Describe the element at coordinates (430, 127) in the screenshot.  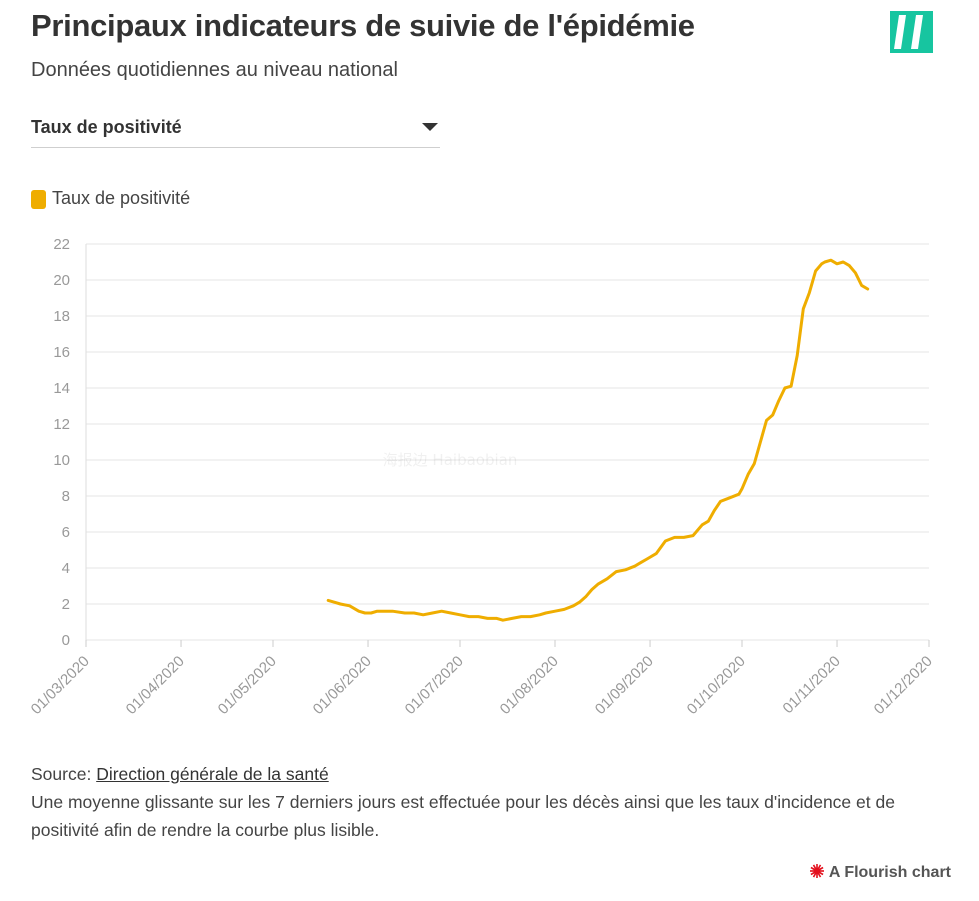
I see `chevron-down-icon` at that location.